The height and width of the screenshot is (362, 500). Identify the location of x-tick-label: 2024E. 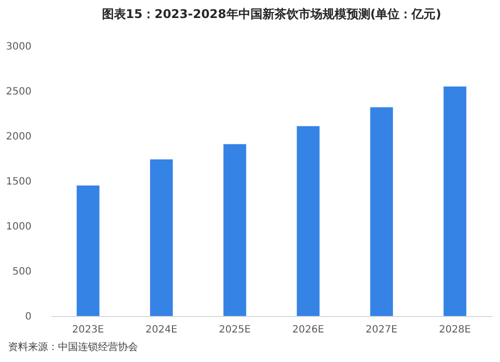
(162, 330).